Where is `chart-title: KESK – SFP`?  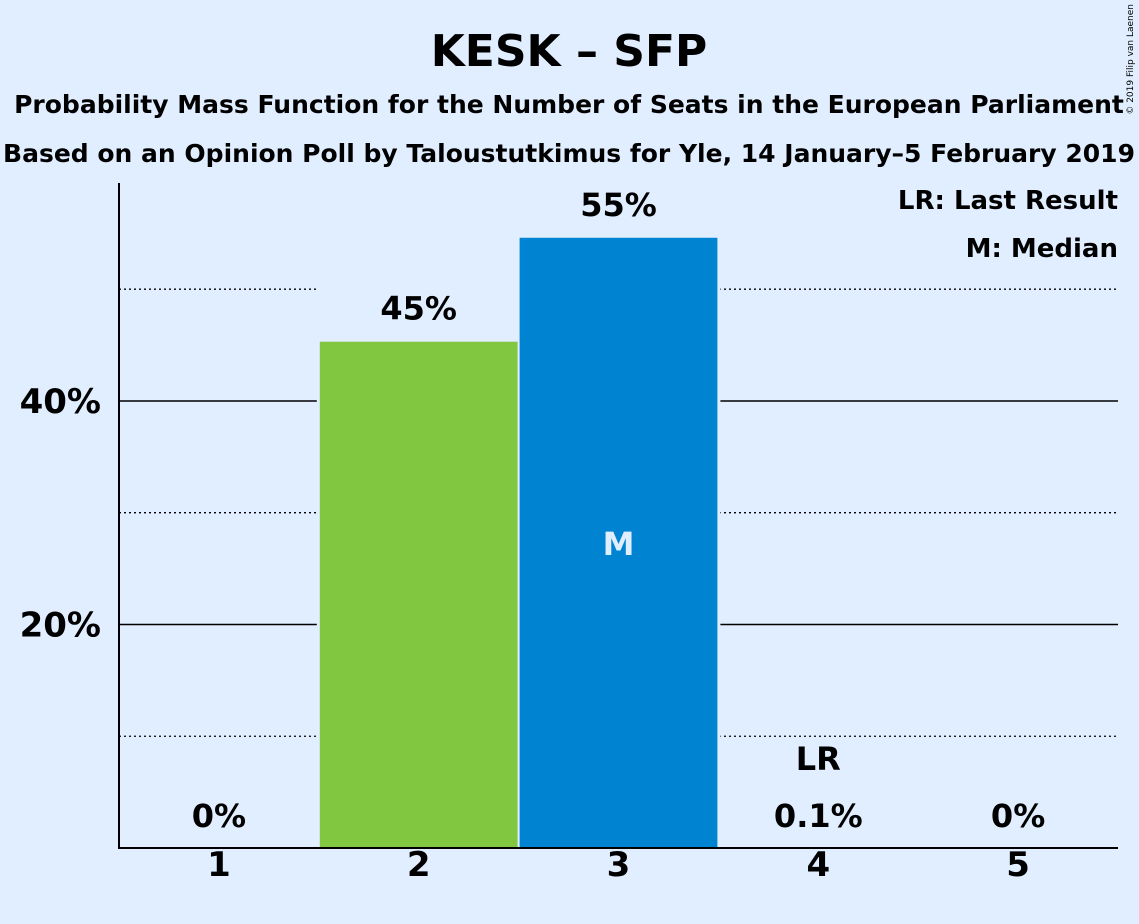 chart-title: KESK – SFP is located at coordinates (569, 51).